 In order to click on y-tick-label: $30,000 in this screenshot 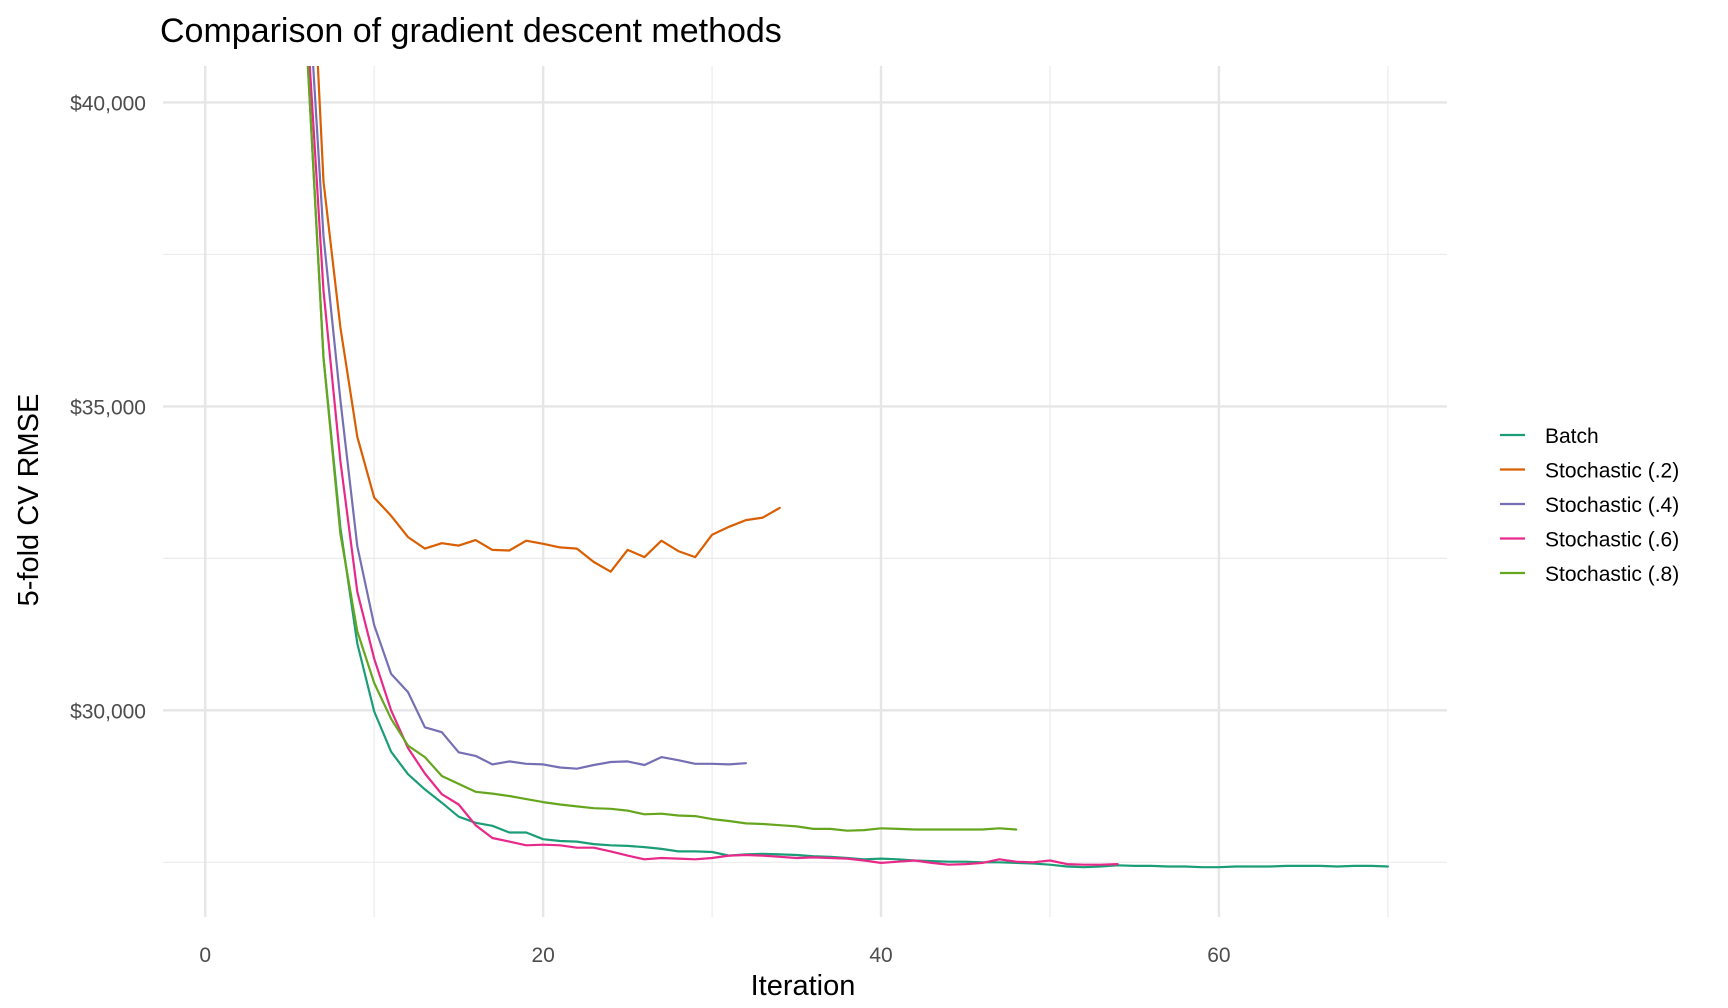, I will do `click(108, 711)`.